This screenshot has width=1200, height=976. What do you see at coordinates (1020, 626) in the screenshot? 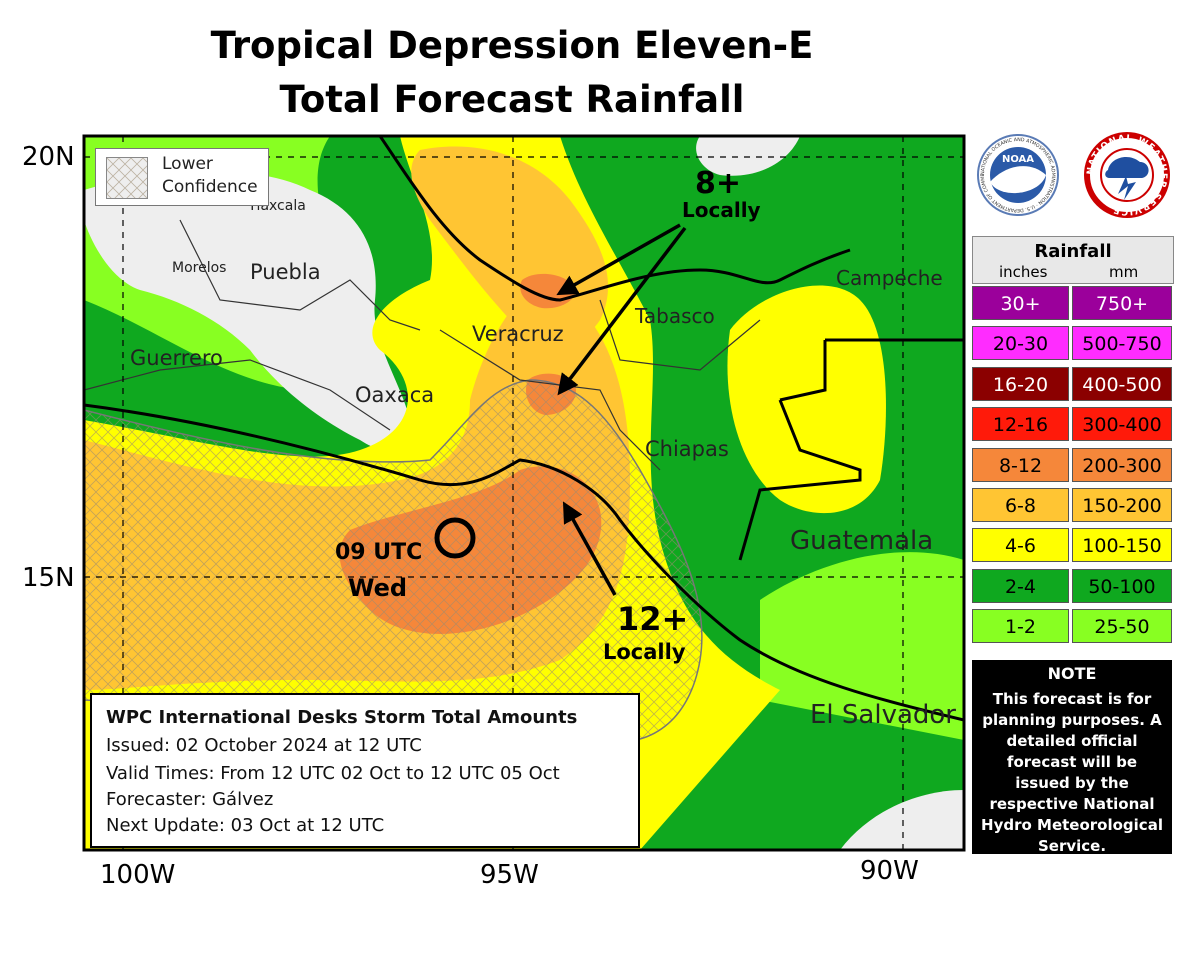
I see `legend-inches-1-2: 1-2` at bounding box center [1020, 626].